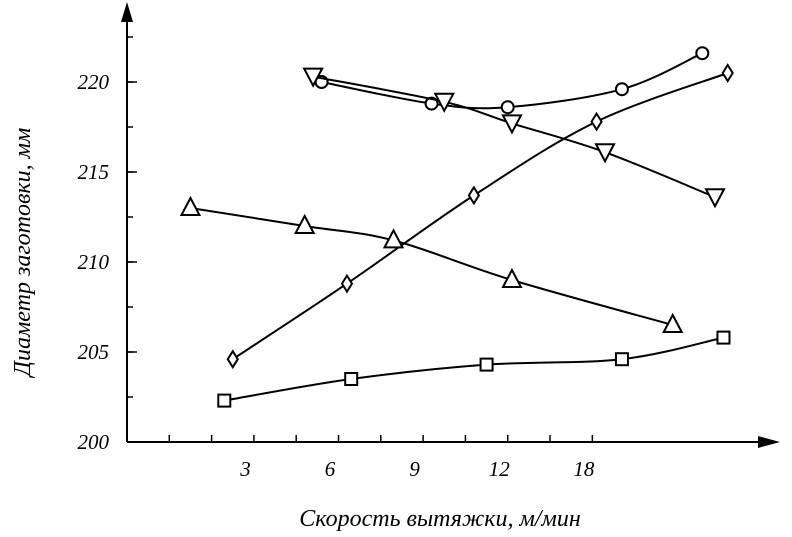 The image size is (792, 537). I want to click on series-circle, so click(512, 80).